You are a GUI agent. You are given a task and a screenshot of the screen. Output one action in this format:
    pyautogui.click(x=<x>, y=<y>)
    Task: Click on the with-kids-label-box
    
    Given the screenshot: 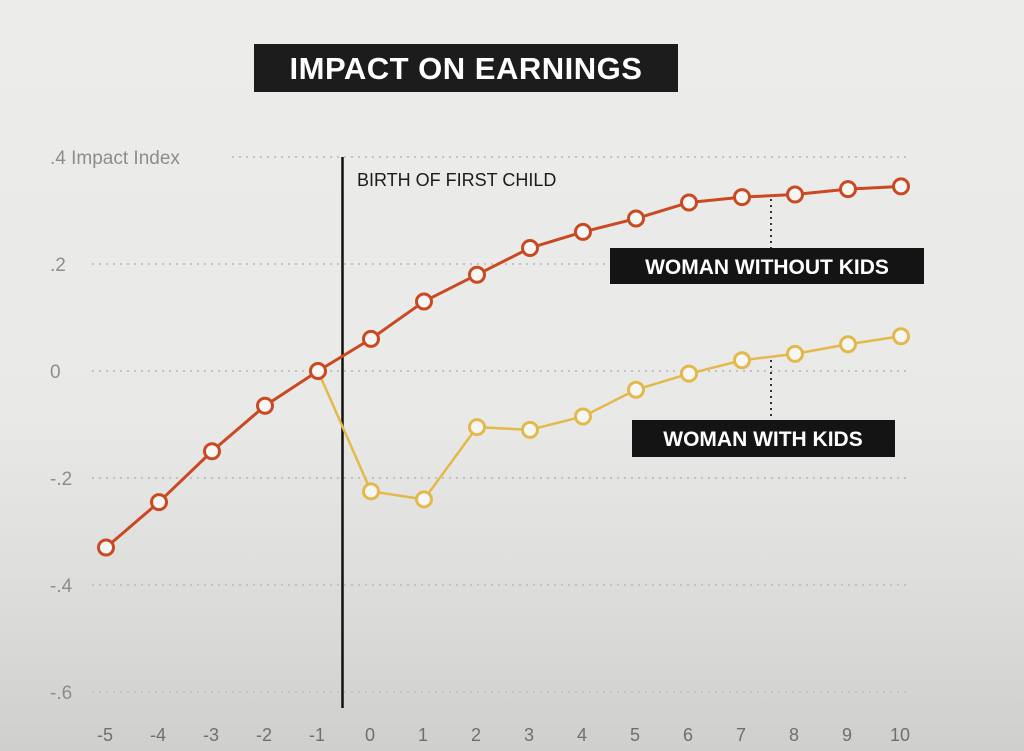 What is the action you would take?
    pyautogui.click(x=763, y=438)
    